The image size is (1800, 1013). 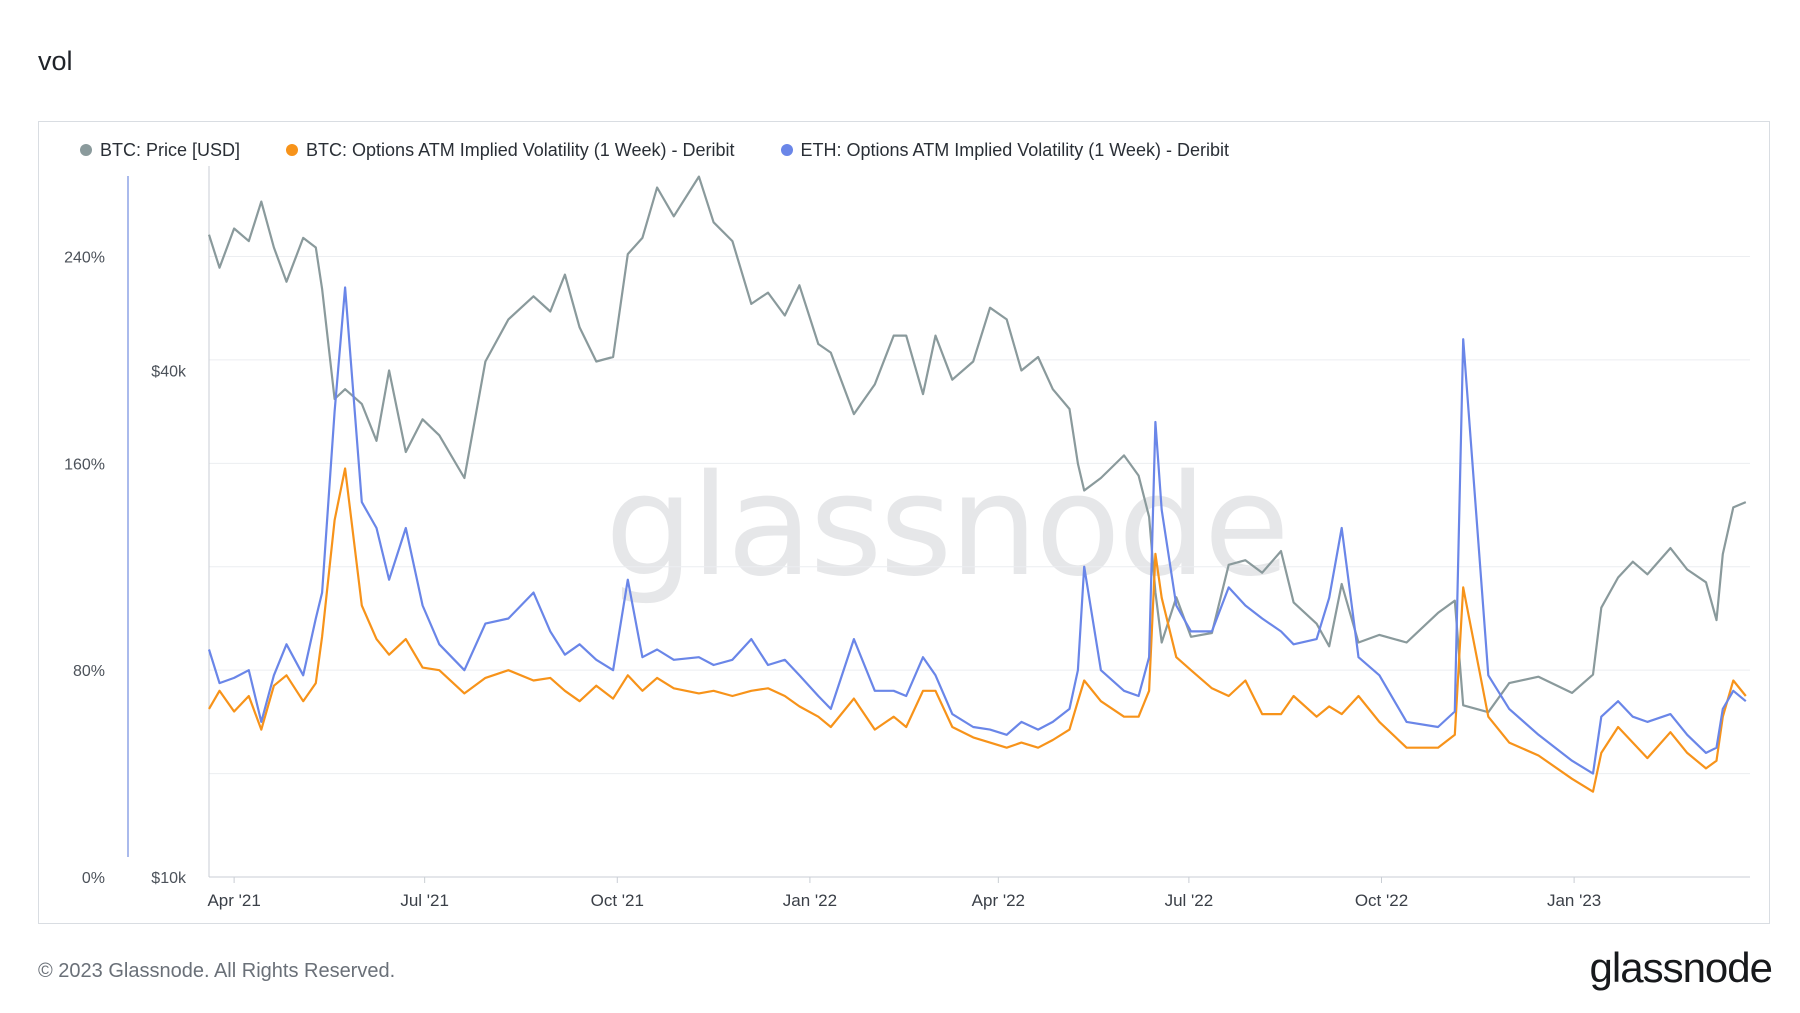 I want to click on y-tick-label-pct: 160%, so click(x=84, y=464).